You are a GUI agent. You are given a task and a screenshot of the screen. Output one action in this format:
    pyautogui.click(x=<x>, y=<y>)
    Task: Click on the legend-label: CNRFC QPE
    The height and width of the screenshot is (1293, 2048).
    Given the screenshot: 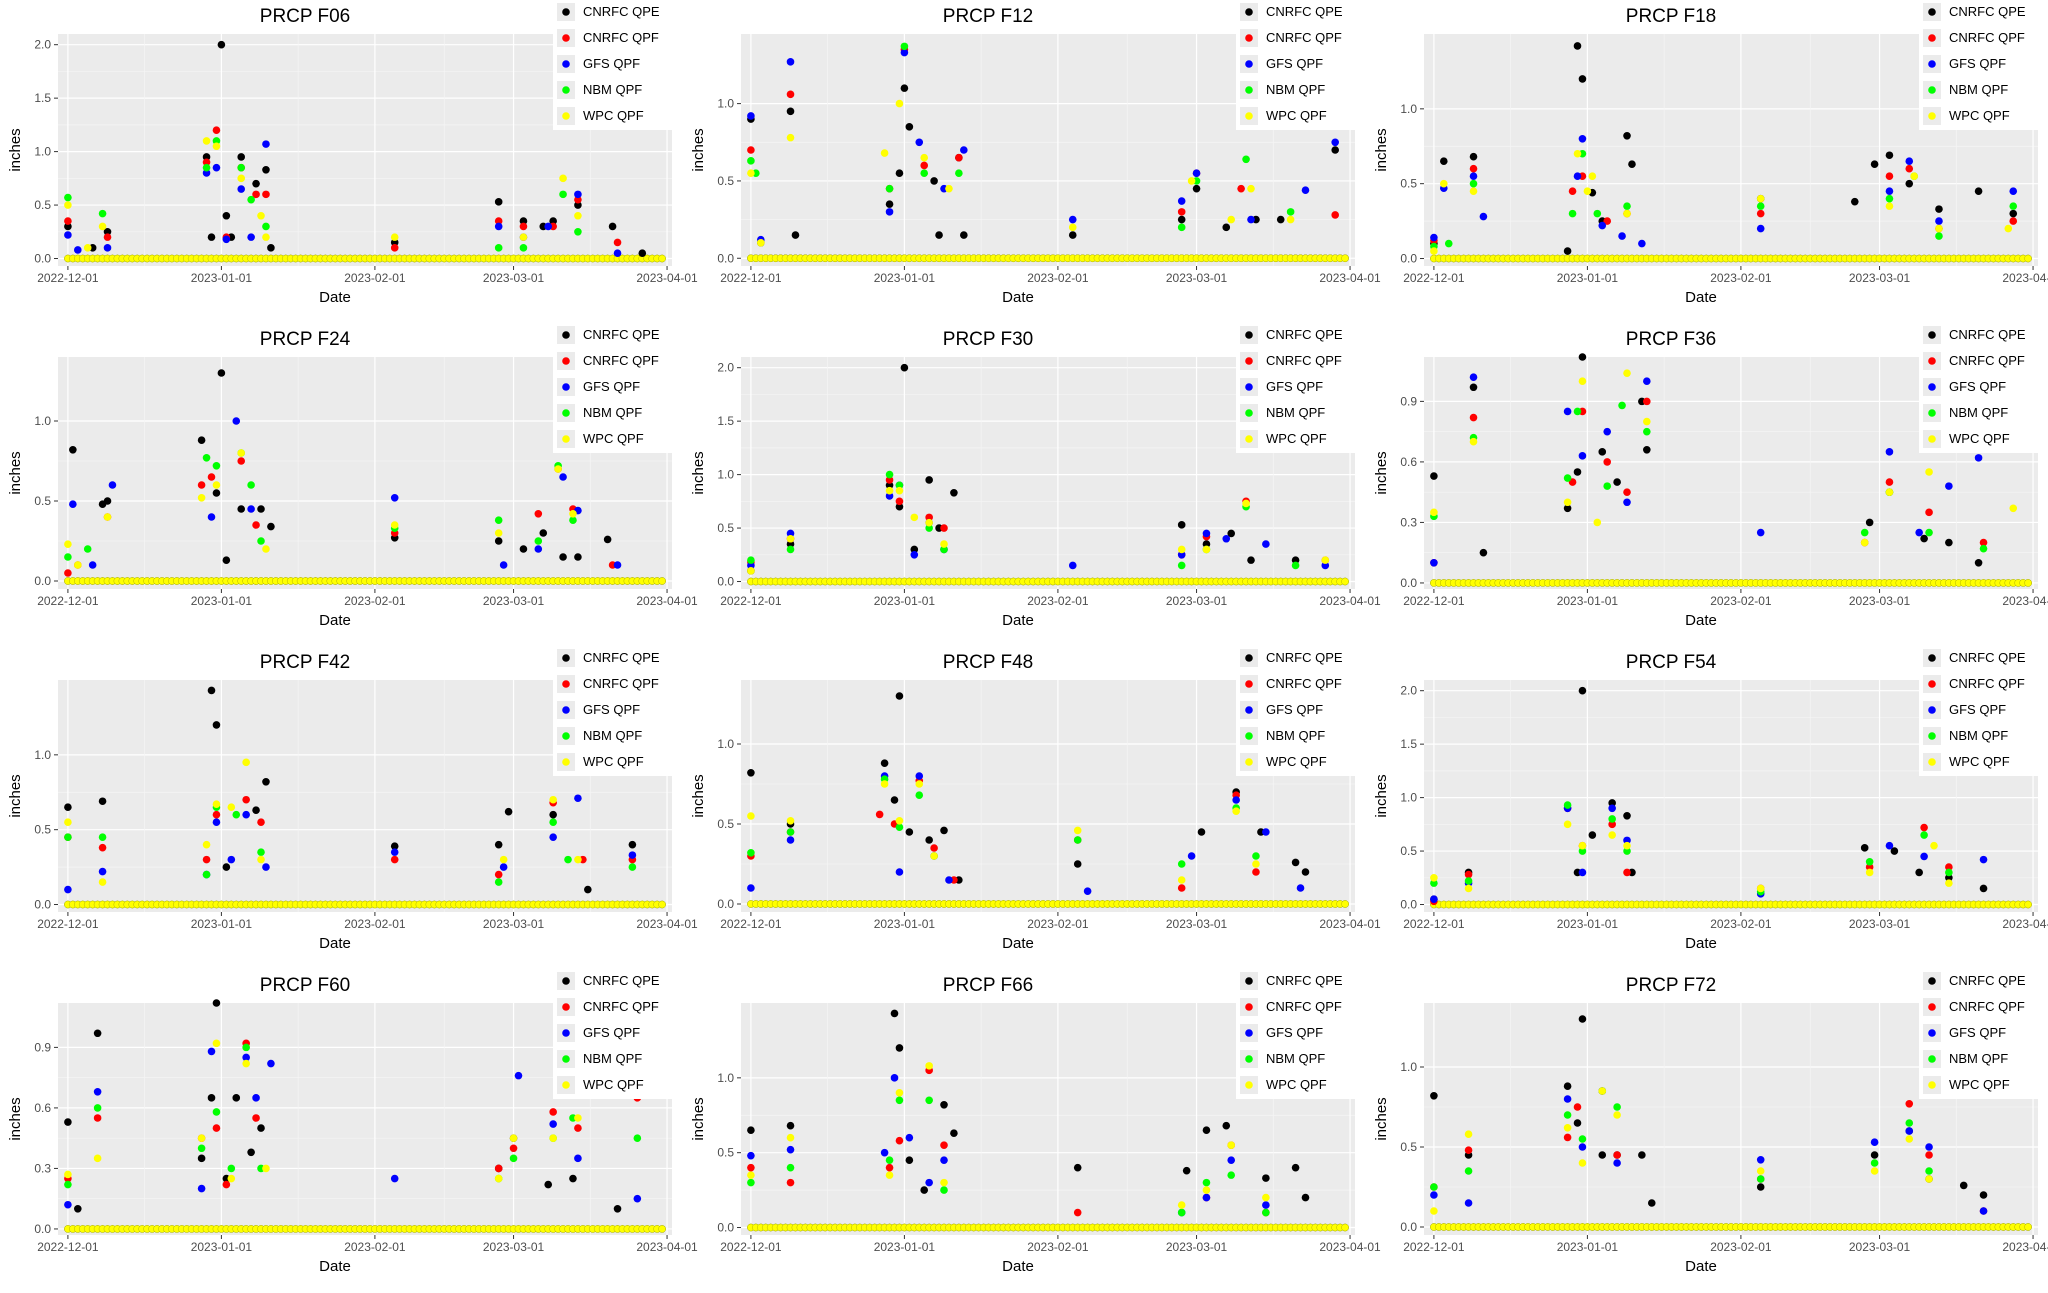 What is the action you would take?
    pyautogui.click(x=1987, y=11)
    